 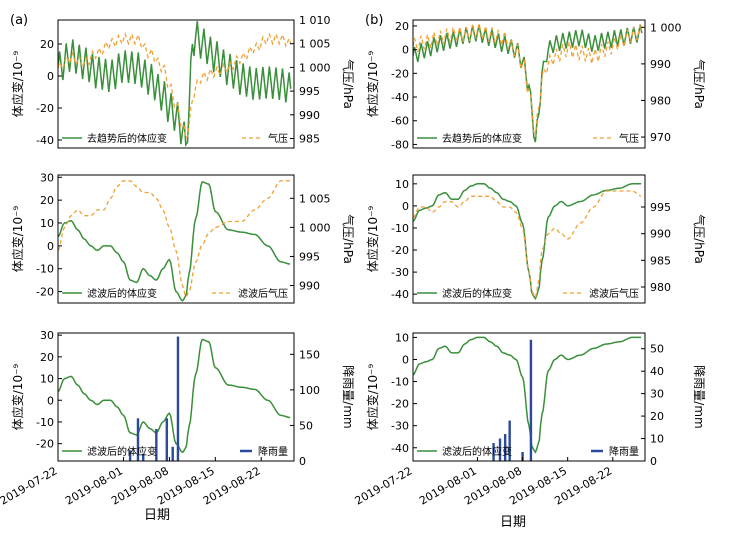 I want to click on x-axis-label-b: 日期, so click(x=513, y=522).